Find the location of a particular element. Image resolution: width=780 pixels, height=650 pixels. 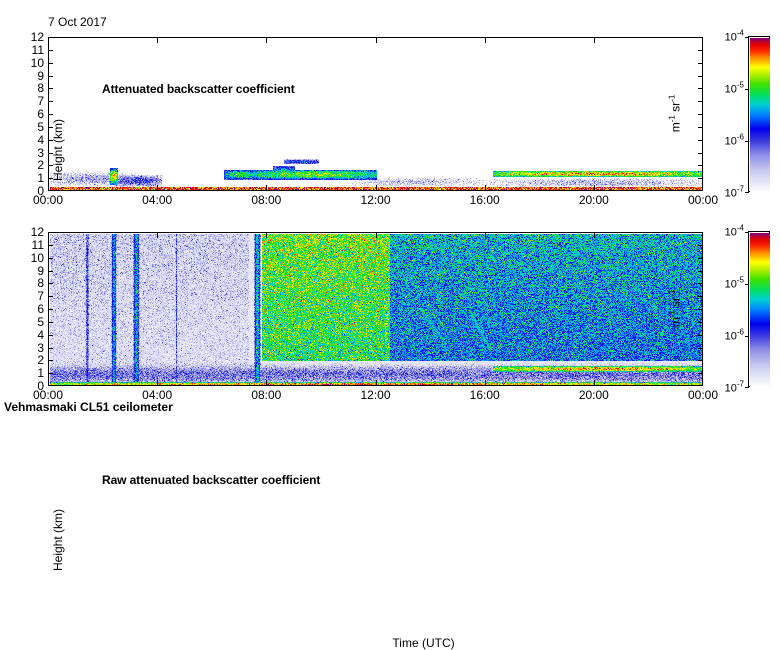

y-axis-title-panel2: Height (km) is located at coordinates (58, 540).